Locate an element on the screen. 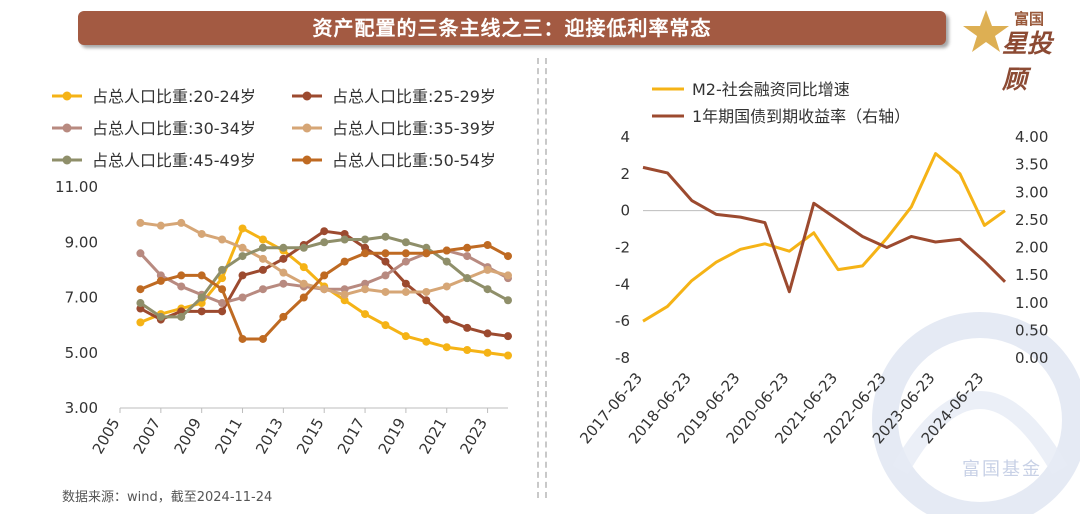 This screenshot has height=514, width=1080. m2-gap-line is located at coordinates (824, 237).